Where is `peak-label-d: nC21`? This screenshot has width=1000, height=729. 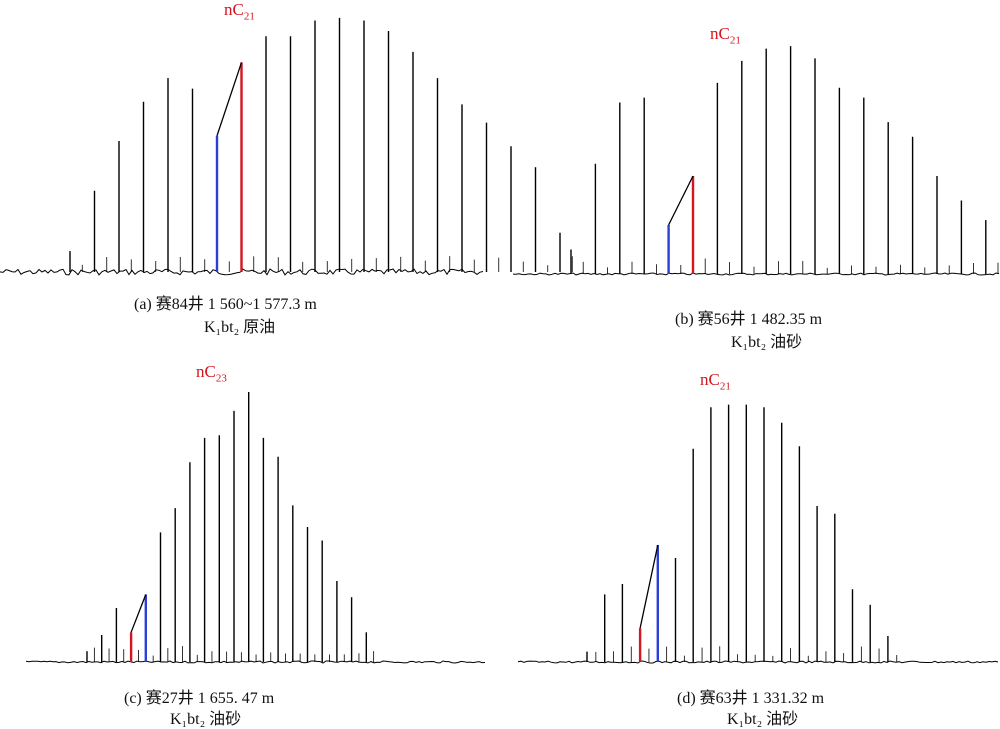
peak-label-d: nC21 is located at coordinates (715, 381).